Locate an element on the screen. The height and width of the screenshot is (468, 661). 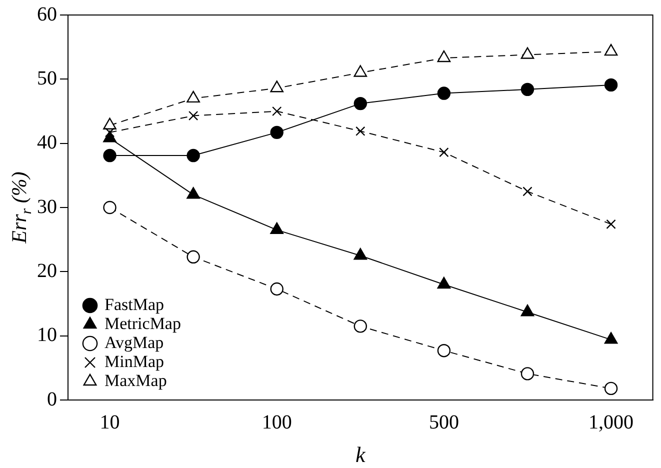
legend-label: MinMap is located at coordinates (134, 361).